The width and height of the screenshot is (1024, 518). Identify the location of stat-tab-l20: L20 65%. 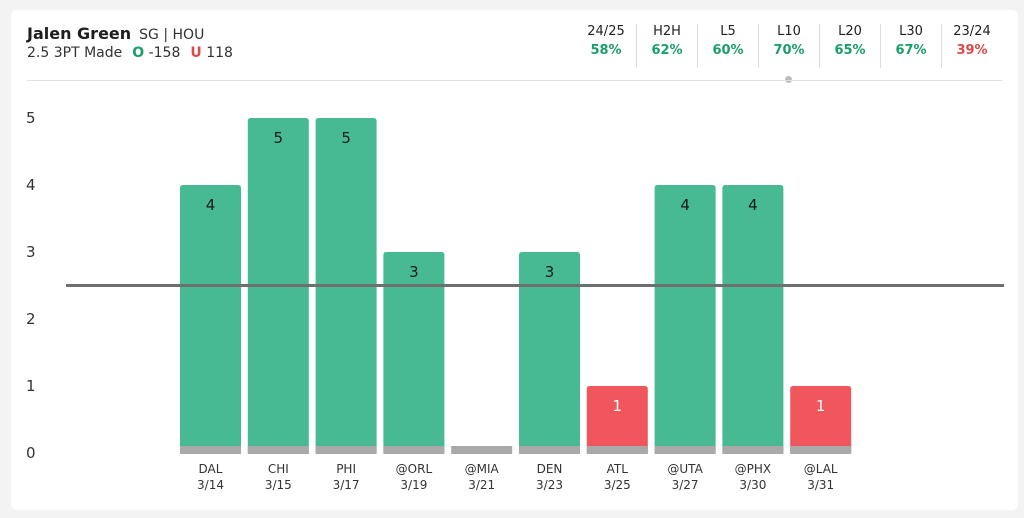
(849, 46).